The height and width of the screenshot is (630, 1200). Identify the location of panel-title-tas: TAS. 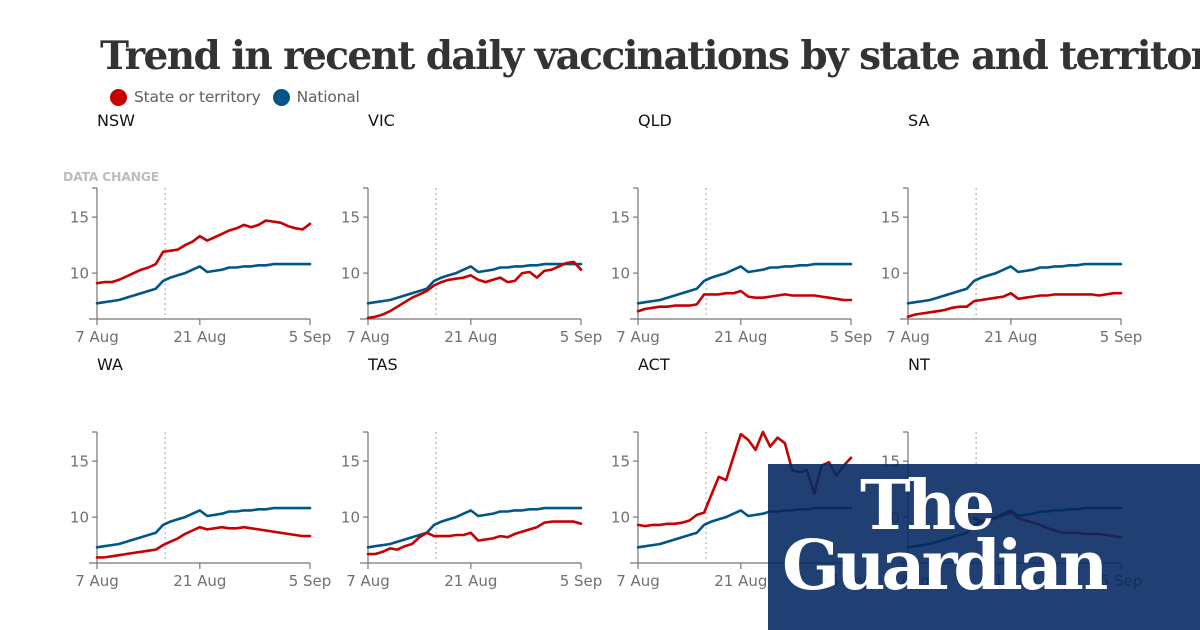
(382, 364).